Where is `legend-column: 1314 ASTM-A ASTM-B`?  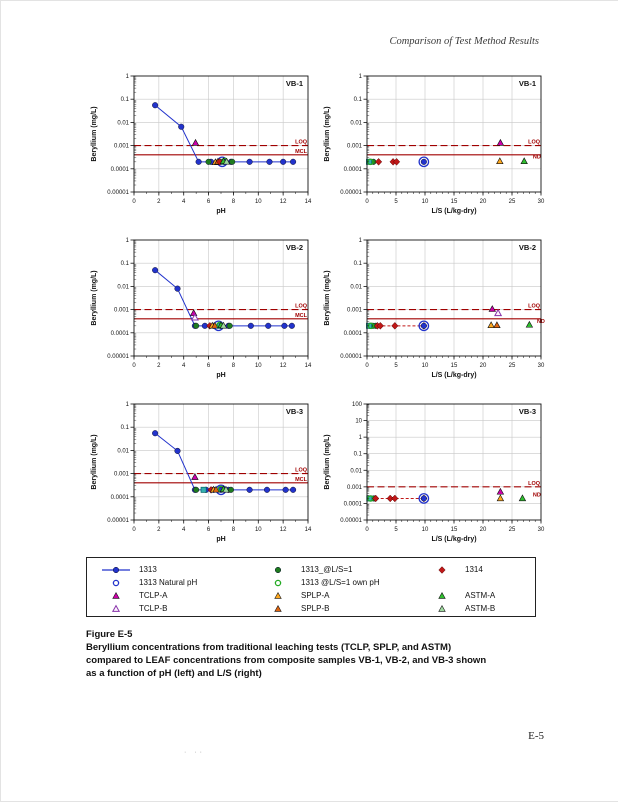
legend-column: 1314 ASTM-A ASTM-B is located at coordinates (477, 589).